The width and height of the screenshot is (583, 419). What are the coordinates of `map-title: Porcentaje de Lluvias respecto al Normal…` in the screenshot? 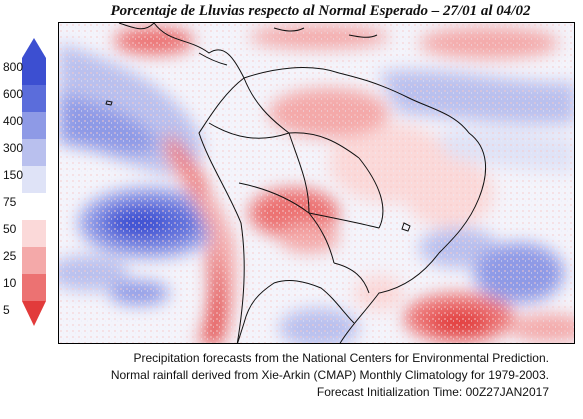 It's located at (320, 11).